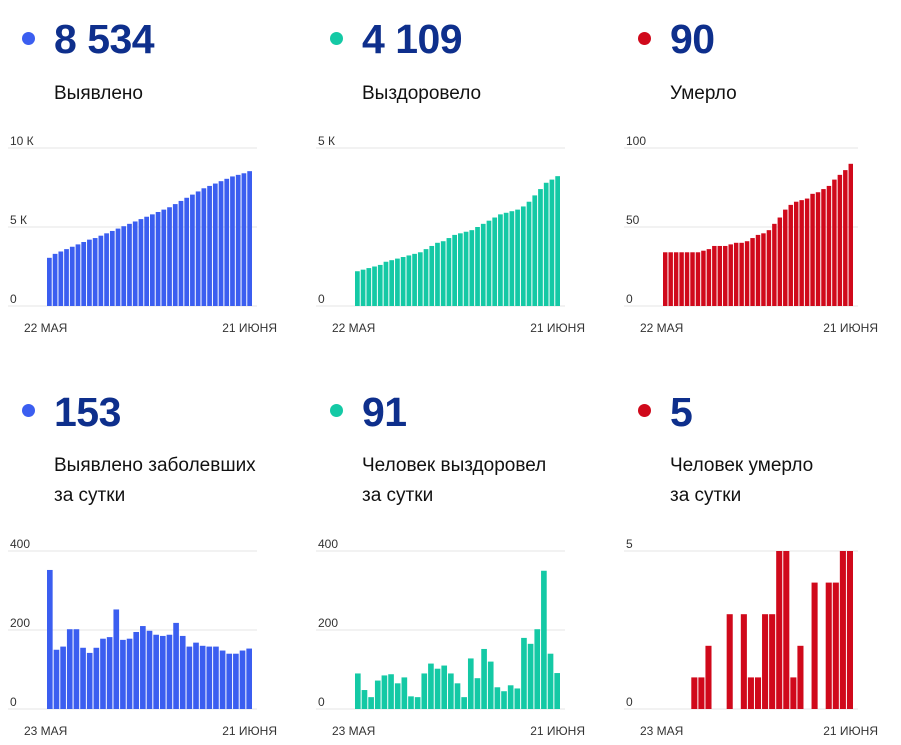 The width and height of the screenshot is (901, 745). I want to click on stat-label-line2: за сутки, so click(706, 495).